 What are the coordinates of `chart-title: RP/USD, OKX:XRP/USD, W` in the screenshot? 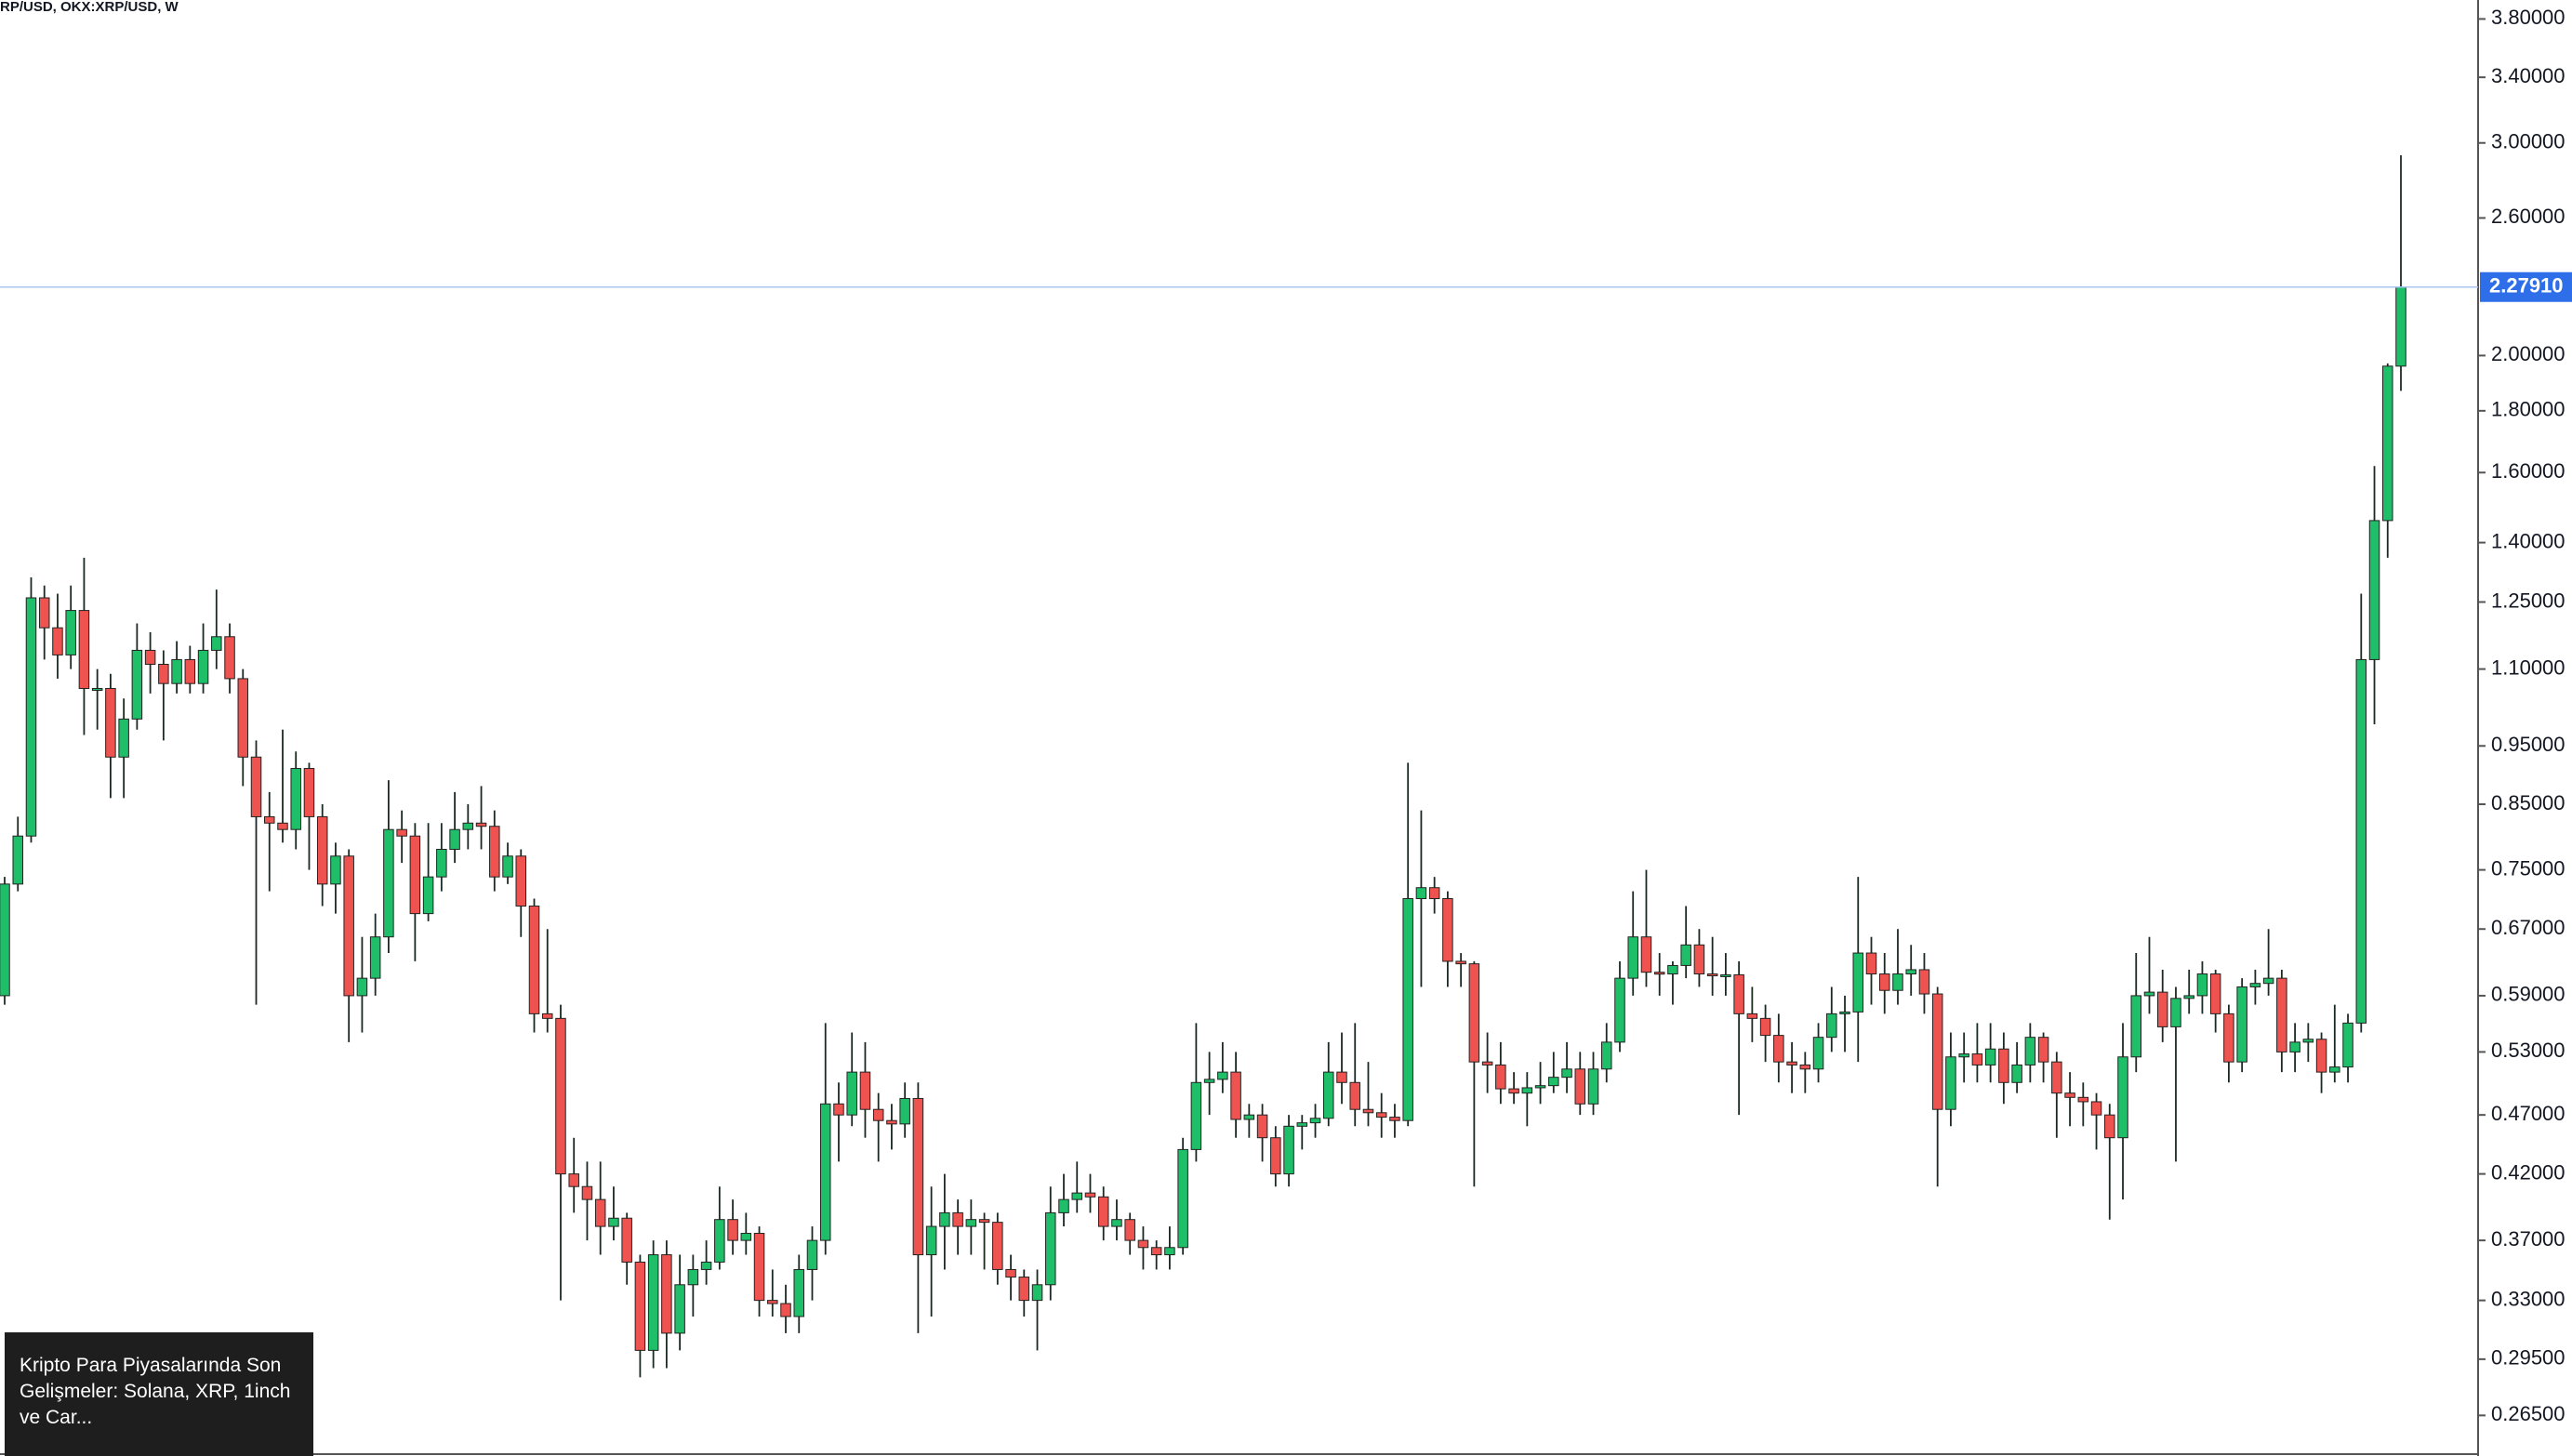 It's located at (89, 8).